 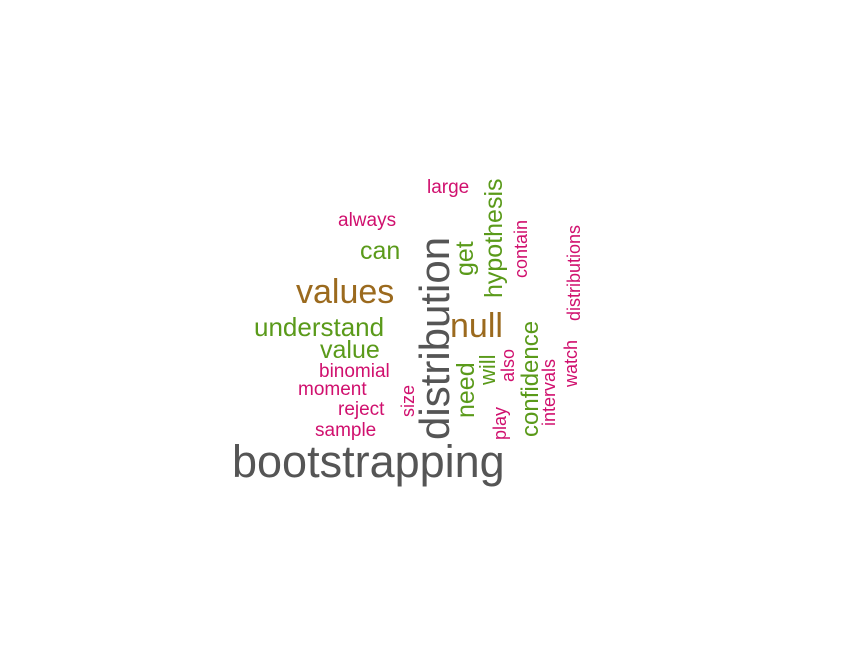 I want to click on word-bootstrapping: bootstrapping, so click(x=368, y=461).